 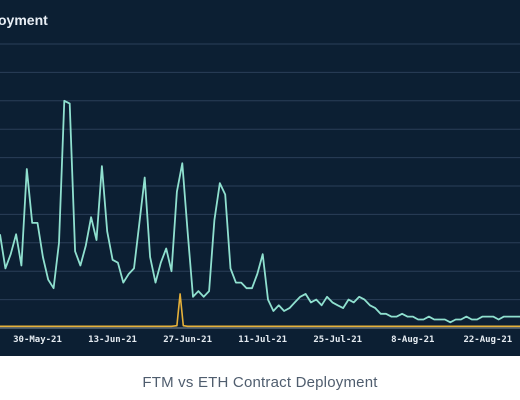 What do you see at coordinates (187, 340) in the screenshot?
I see `x-tick-label: 27-Jun-21` at bounding box center [187, 340].